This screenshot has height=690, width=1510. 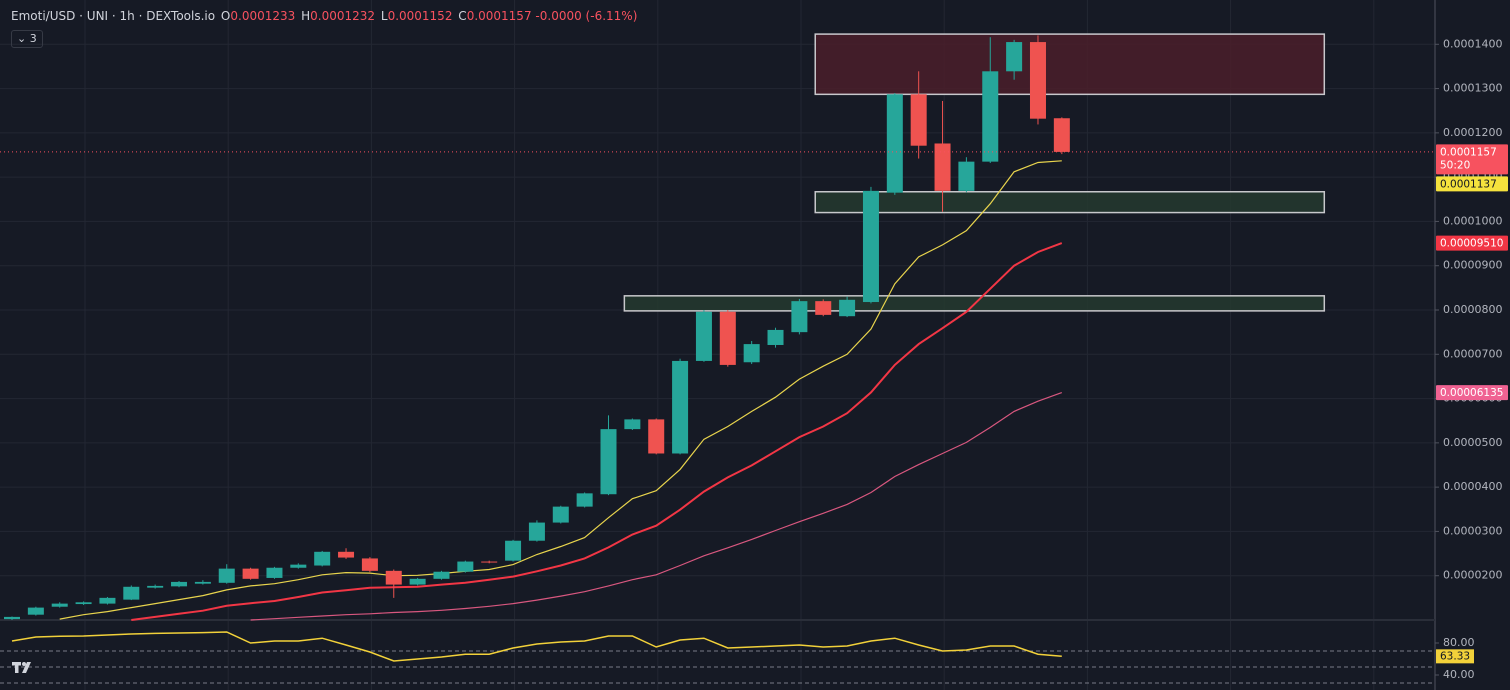 What do you see at coordinates (1473, 88) in the screenshot?
I see `y-tick-label: 0.0001300` at bounding box center [1473, 88].